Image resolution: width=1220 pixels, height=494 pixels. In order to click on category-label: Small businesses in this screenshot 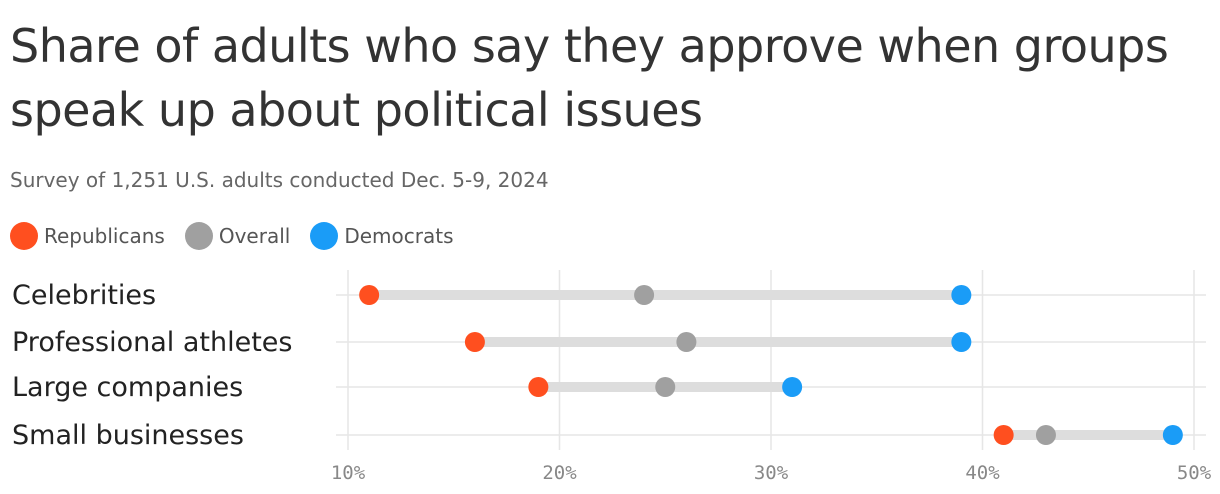, I will do `click(128, 435)`.